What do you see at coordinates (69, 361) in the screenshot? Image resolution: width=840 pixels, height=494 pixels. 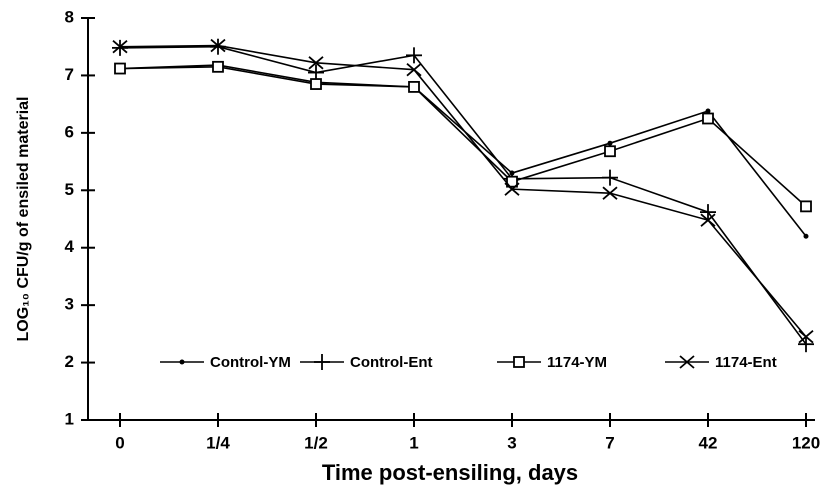 I see `y-tick-label: 2` at bounding box center [69, 361].